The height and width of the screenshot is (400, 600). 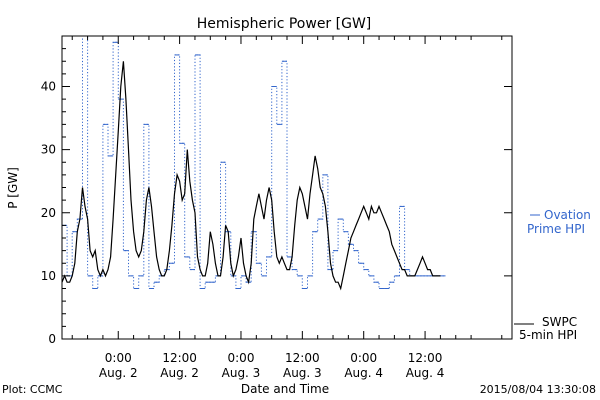 What do you see at coordinates (48, 276) in the screenshot?
I see `y-tick-label: 10` at bounding box center [48, 276].